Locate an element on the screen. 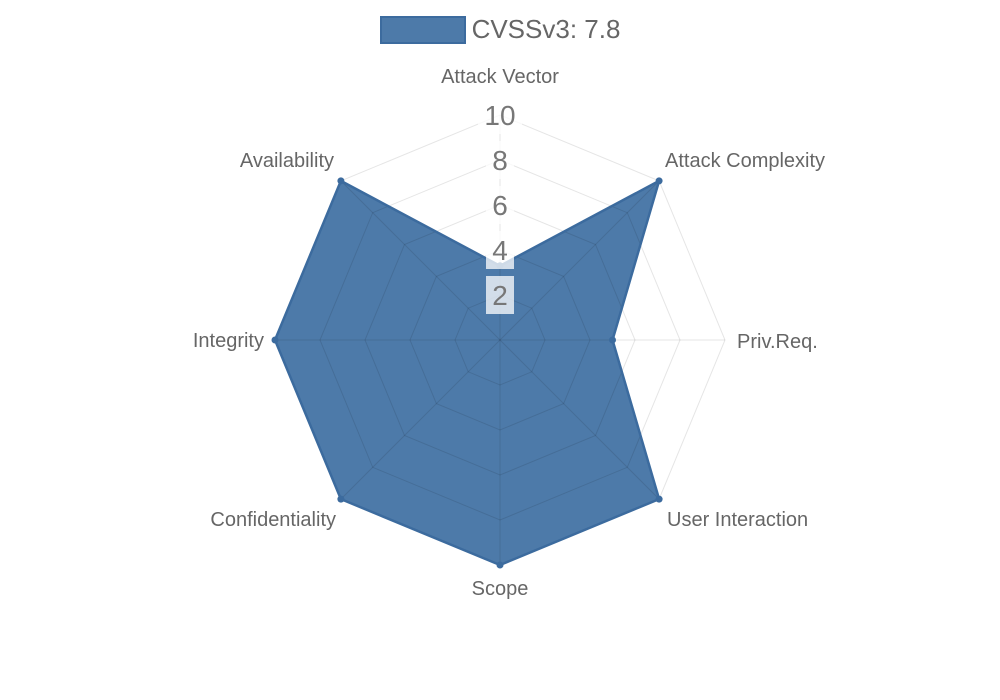  axis-label-attack-vector: Attack Vector is located at coordinates (500, 77).